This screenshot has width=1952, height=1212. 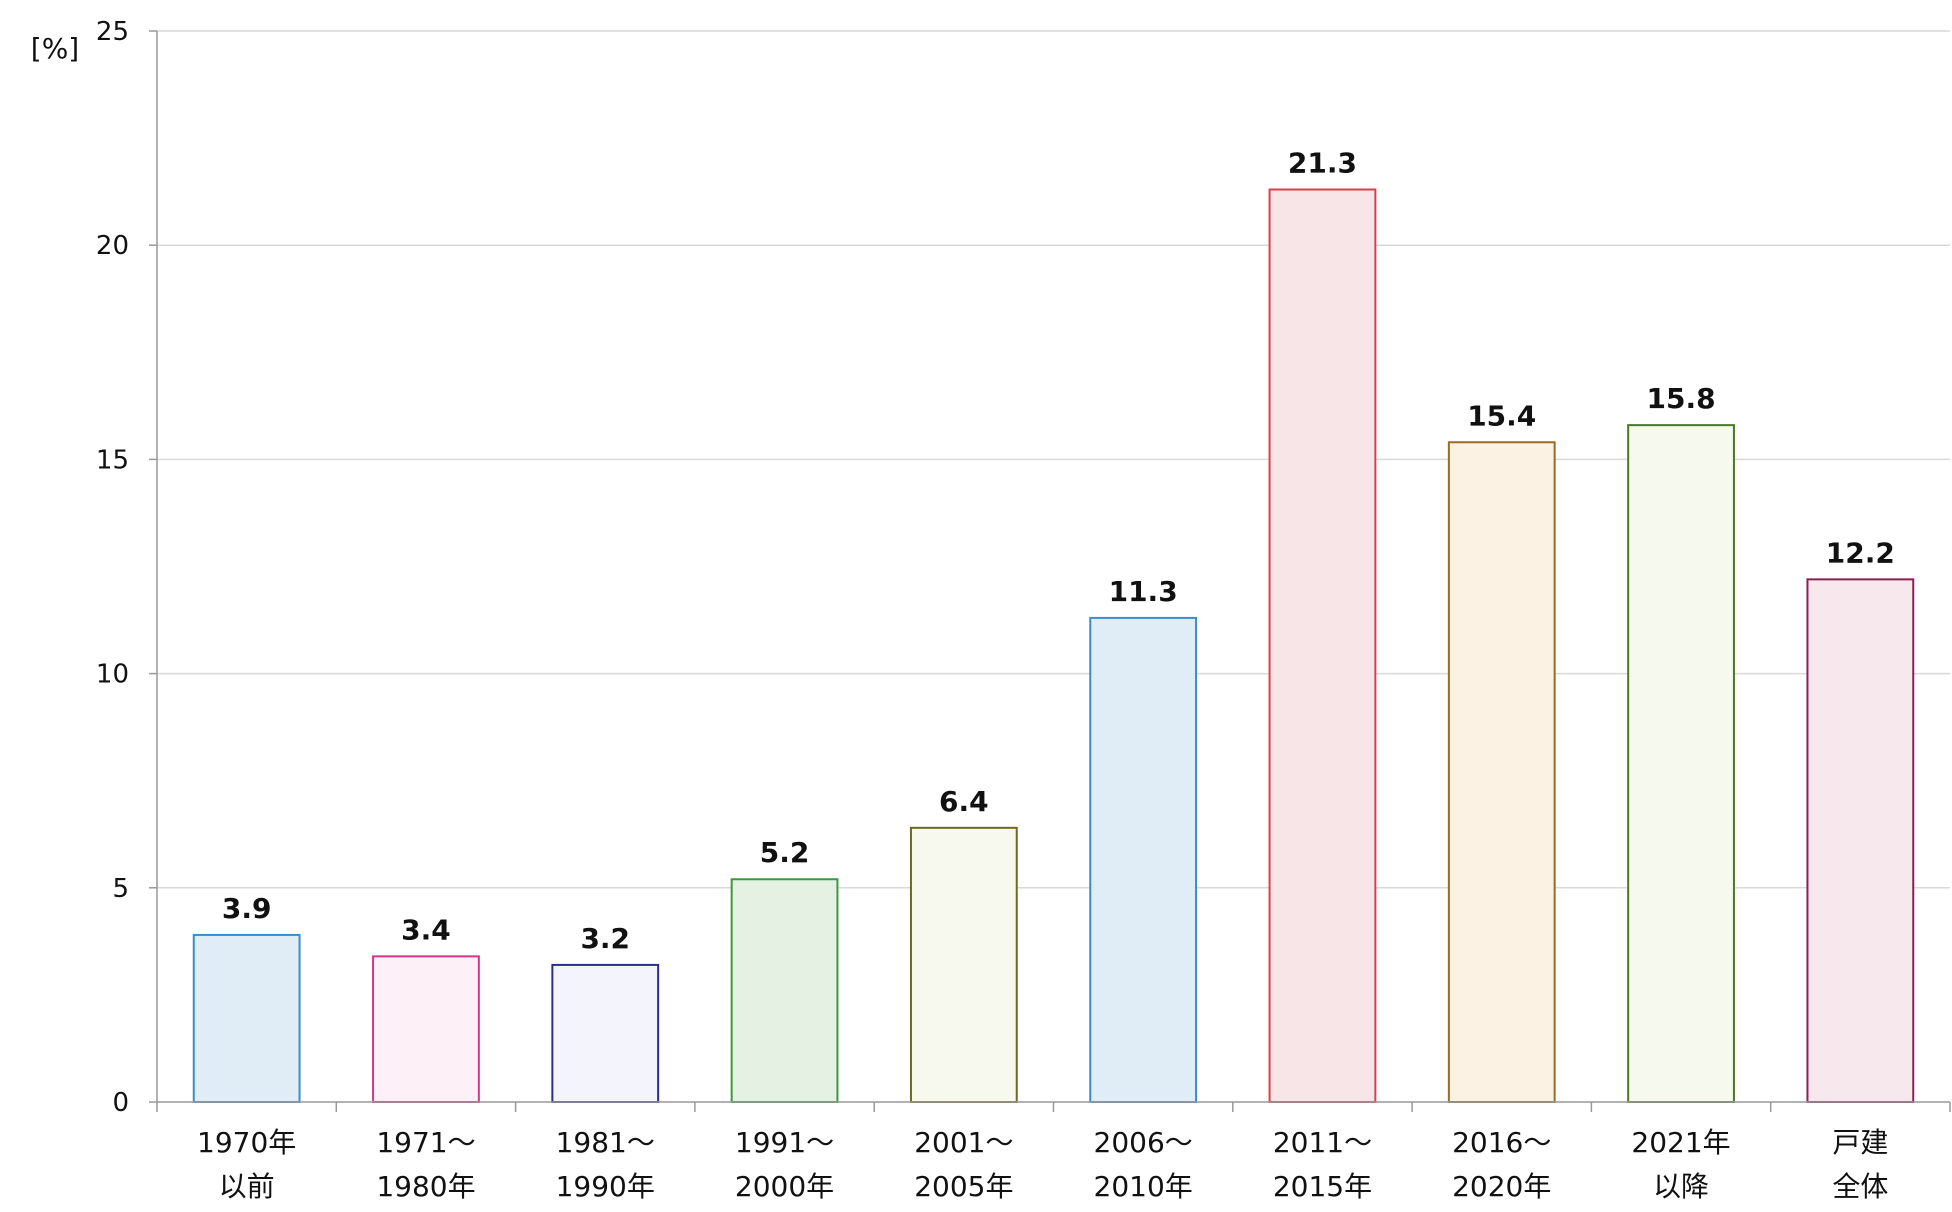 I want to click on x-category-label: 2011〜, so click(x=1322, y=1142).